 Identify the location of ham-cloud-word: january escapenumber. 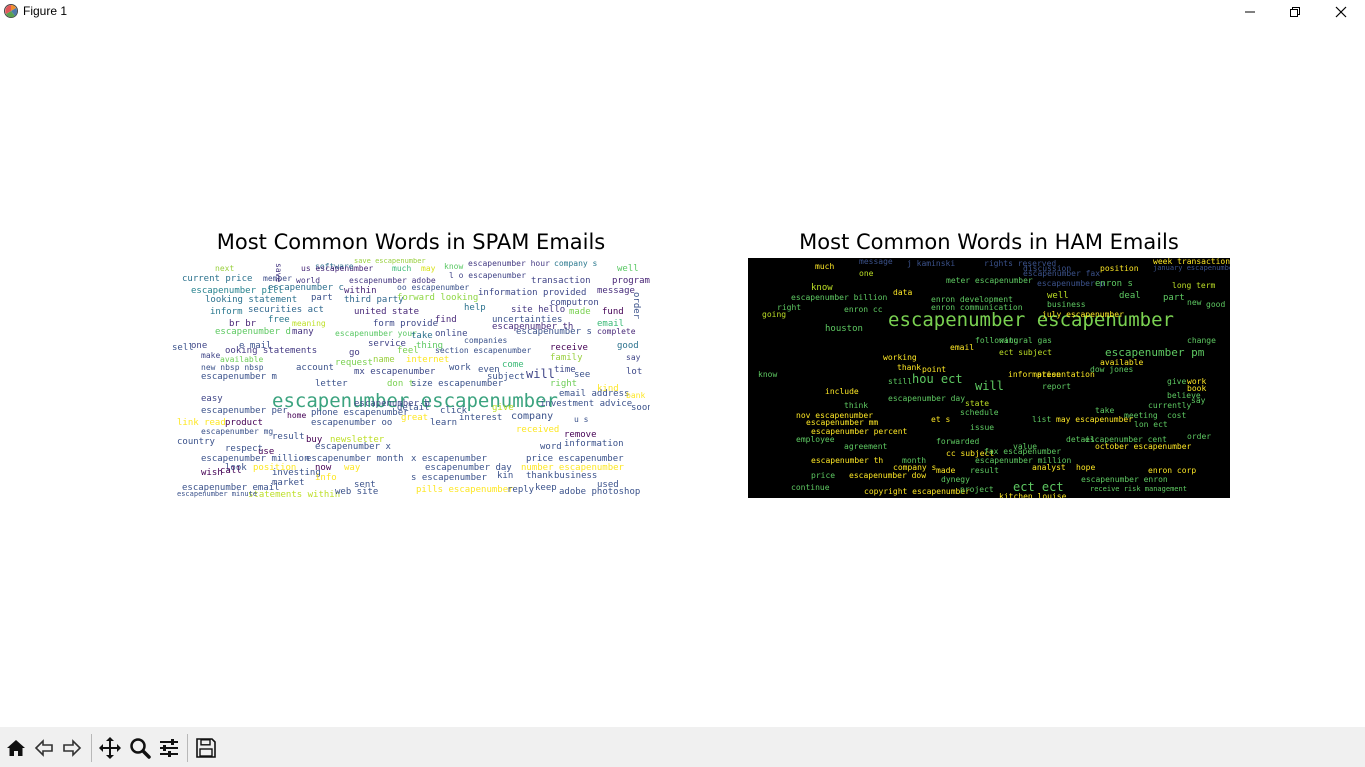
(1191, 268).